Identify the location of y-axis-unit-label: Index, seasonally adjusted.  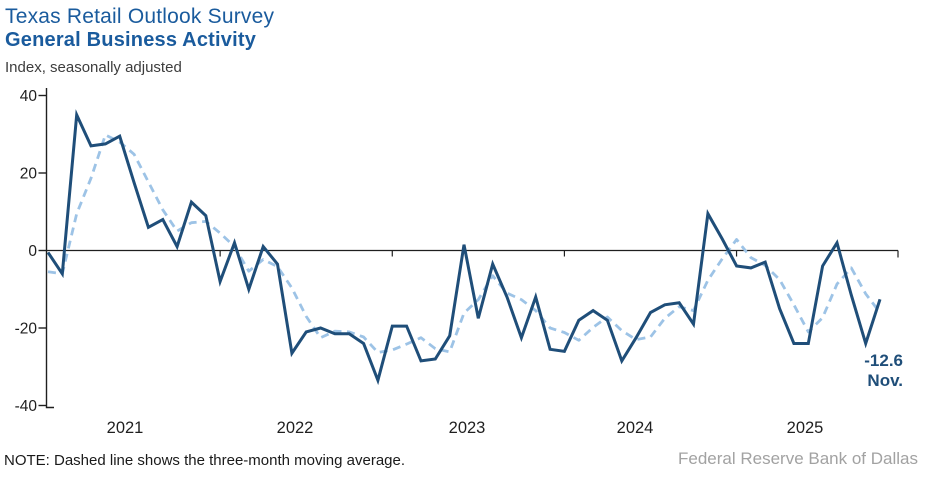
(93, 67).